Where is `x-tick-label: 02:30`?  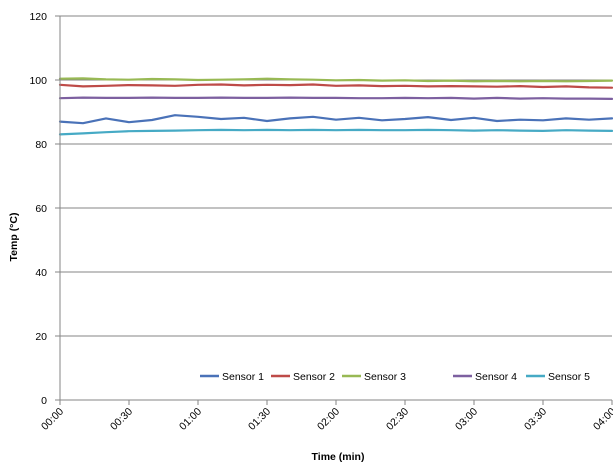 x-tick-label: 02:30 is located at coordinates (397, 419).